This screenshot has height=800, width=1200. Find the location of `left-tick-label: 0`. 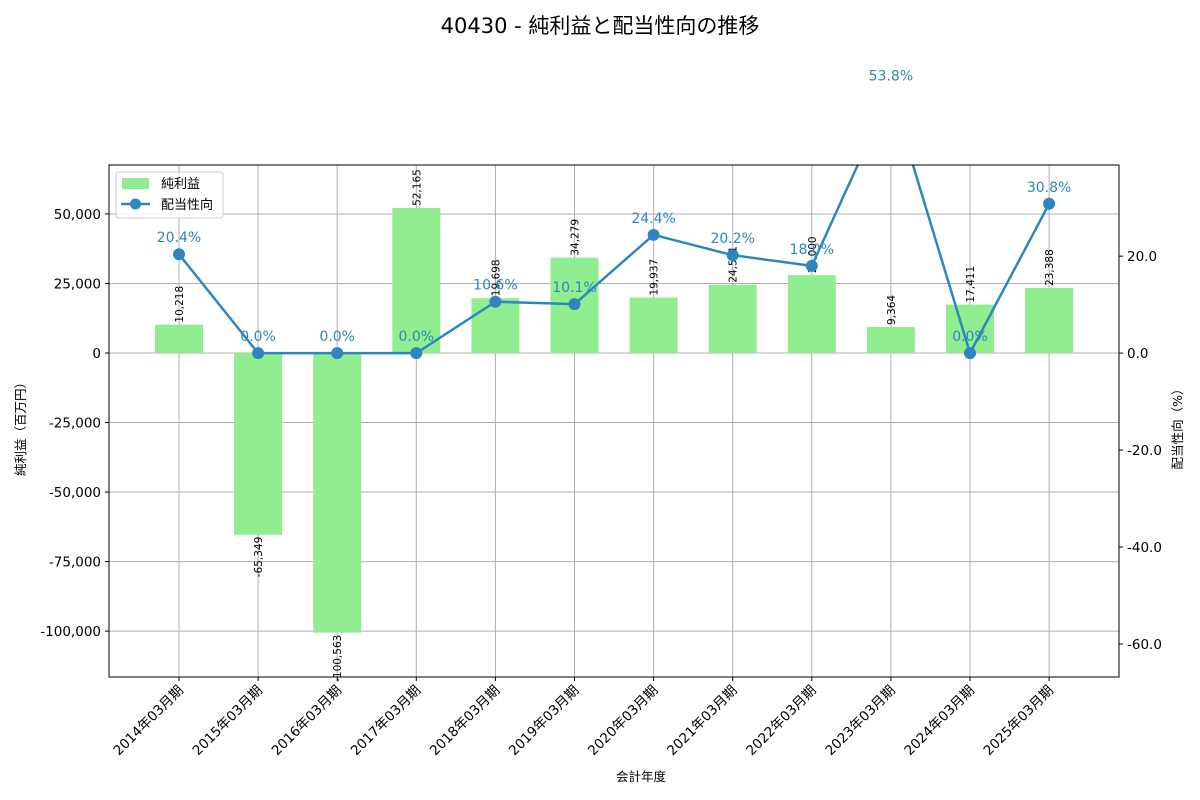

left-tick-label: 0 is located at coordinates (96, 354).